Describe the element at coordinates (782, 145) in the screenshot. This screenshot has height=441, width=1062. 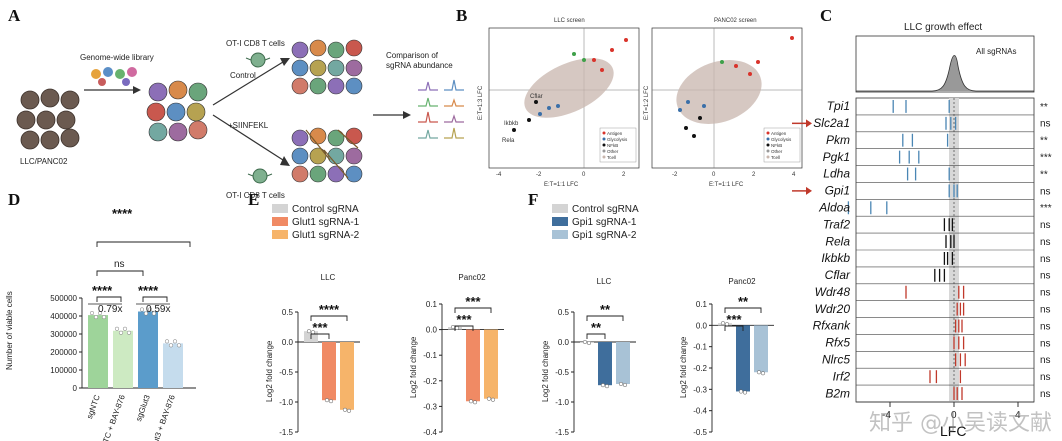
I see `panc-legend-box: Antigen Glycolysis NFkB Other Tcell` at that location.